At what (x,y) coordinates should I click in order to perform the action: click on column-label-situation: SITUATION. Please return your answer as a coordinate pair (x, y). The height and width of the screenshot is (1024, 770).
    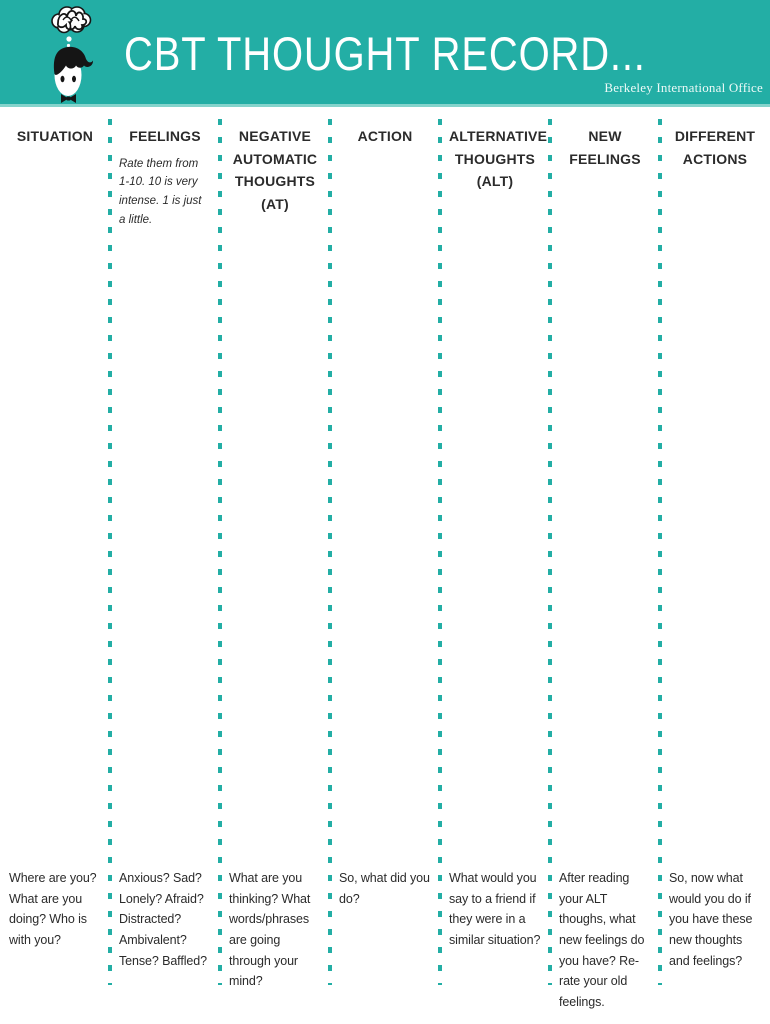
    Looking at the image, I should click on (55, 136).